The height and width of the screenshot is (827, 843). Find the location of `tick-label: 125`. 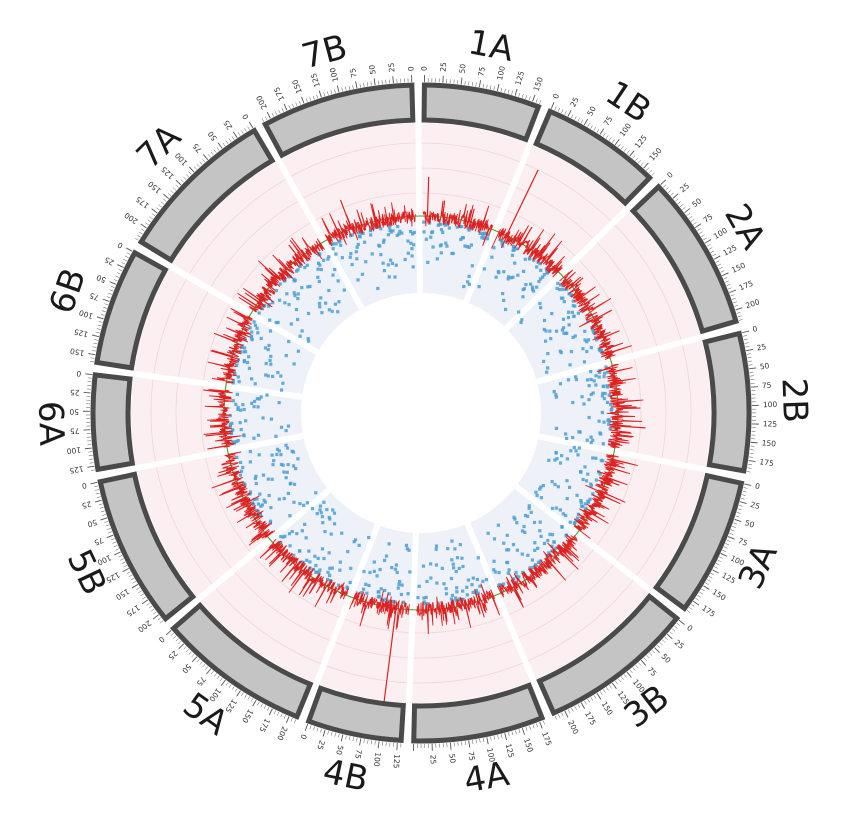

tick-label: 125 is located at coordinates (315, 80).